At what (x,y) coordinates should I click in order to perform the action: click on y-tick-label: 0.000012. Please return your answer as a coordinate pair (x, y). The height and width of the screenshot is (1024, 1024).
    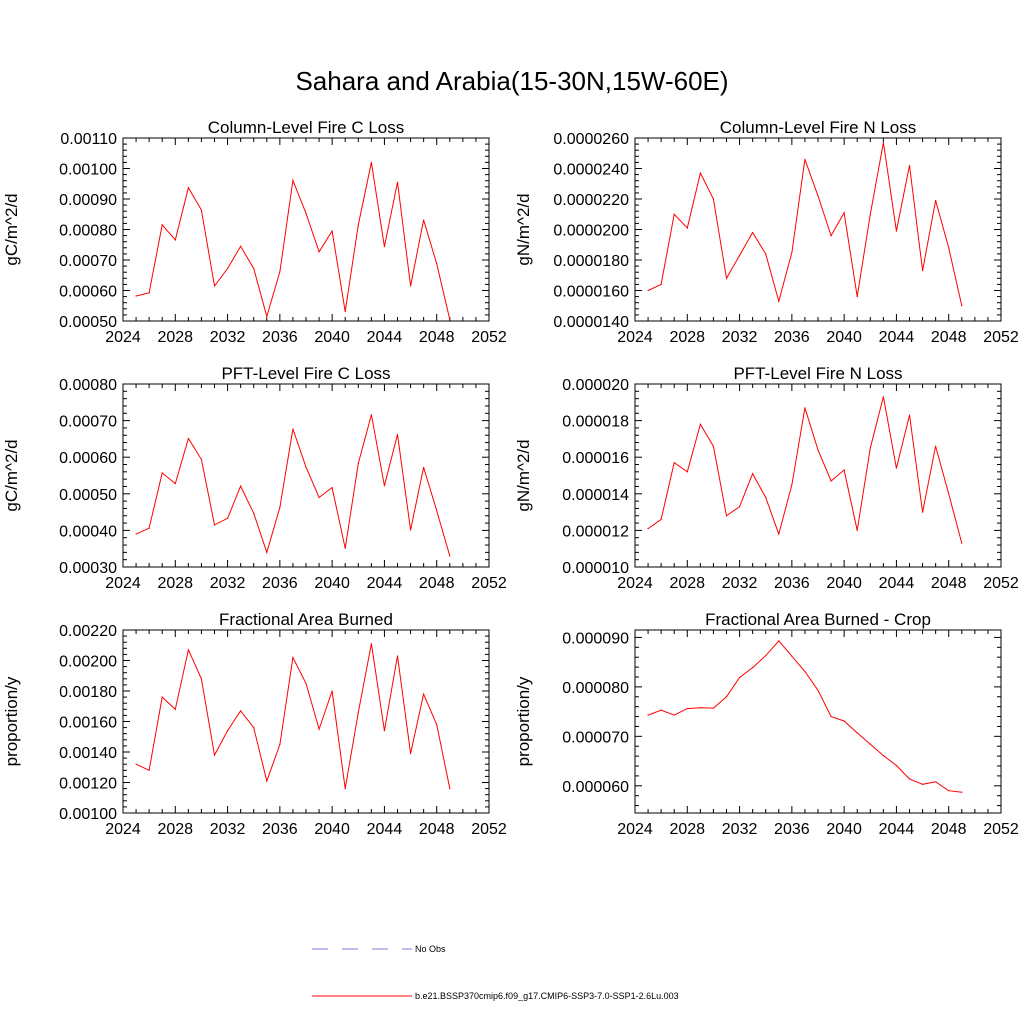
    Looking at the image, I should click on (595, 531).